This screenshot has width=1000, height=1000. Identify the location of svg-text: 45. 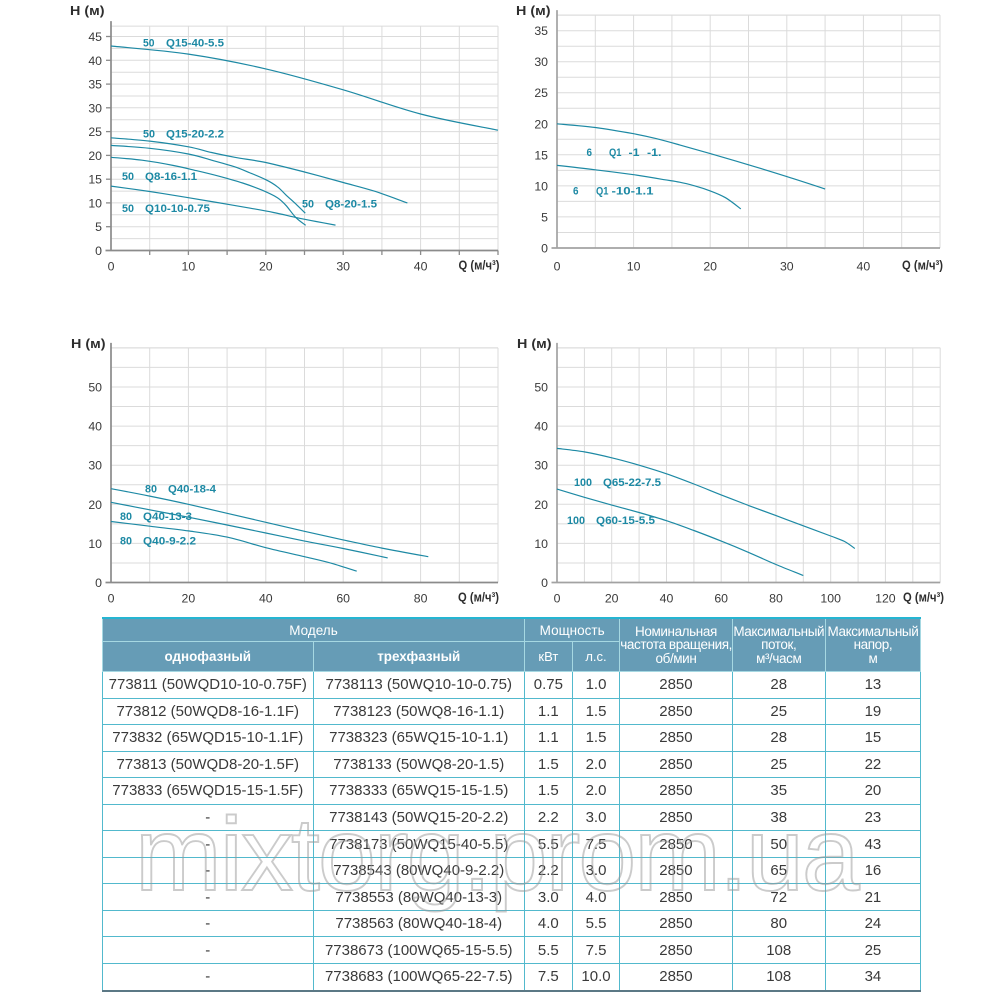
(95, 37).